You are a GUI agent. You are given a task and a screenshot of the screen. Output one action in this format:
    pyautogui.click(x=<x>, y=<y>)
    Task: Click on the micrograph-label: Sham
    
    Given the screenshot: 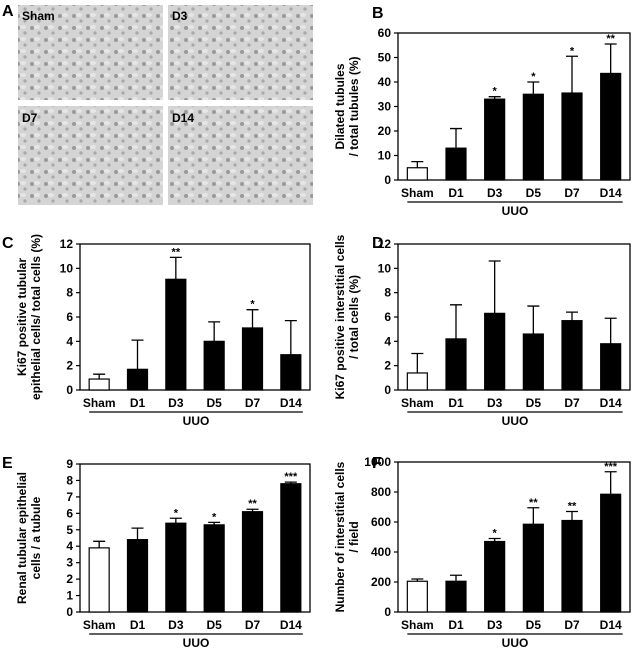 What is the action you would take?
    pyautogui.click(x=38, y=16)
    